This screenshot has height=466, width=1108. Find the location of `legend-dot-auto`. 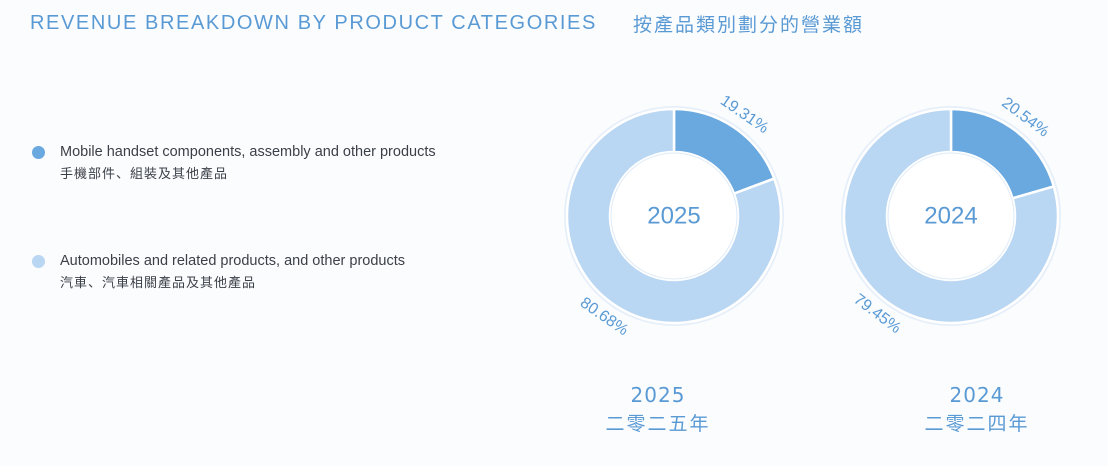

legend-dot-auto is located at coordinates (38, 261).